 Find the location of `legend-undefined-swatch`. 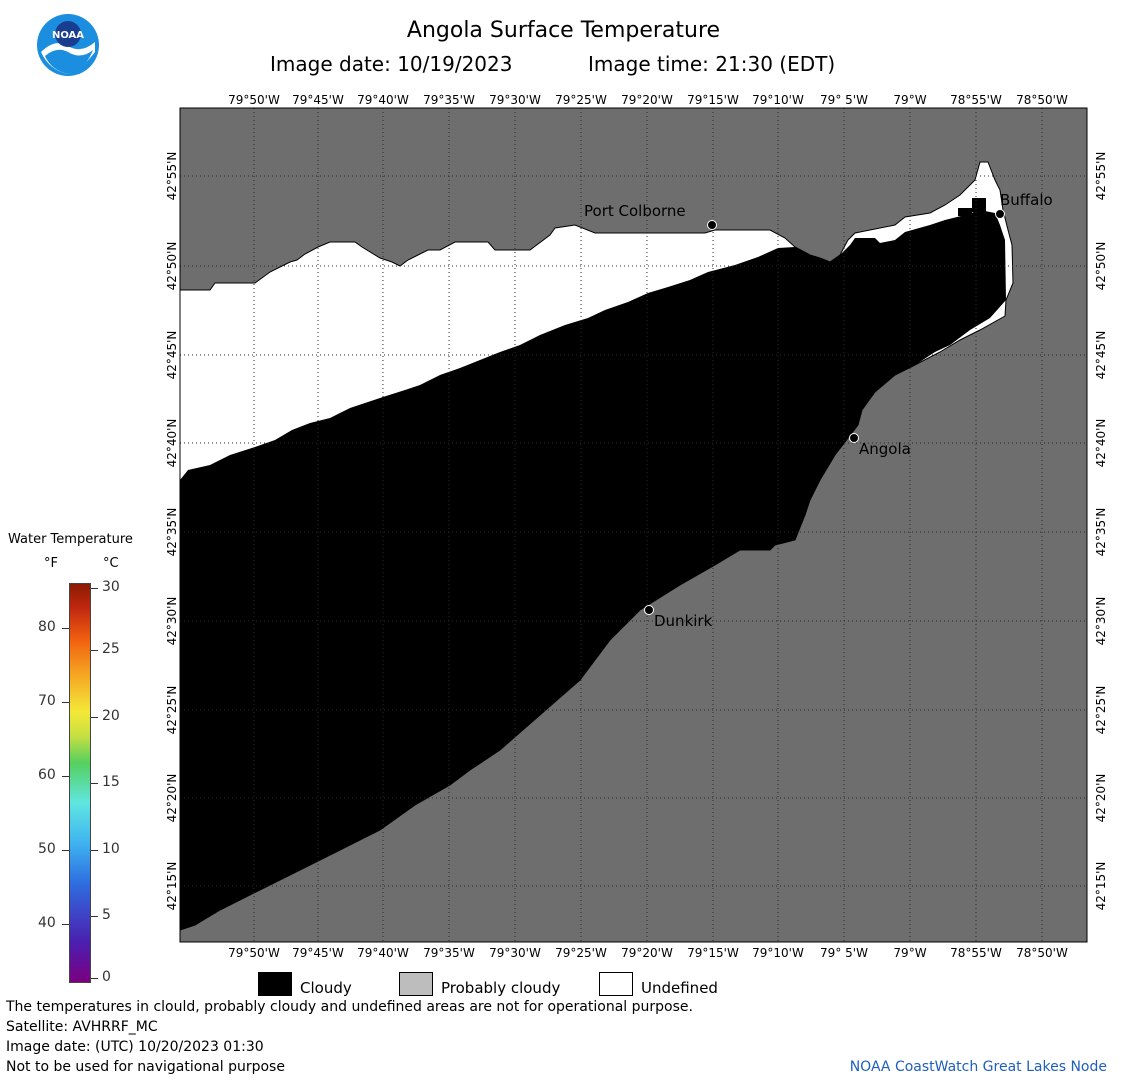

legend-undefined-swatch is located at coordinates (616, 984).